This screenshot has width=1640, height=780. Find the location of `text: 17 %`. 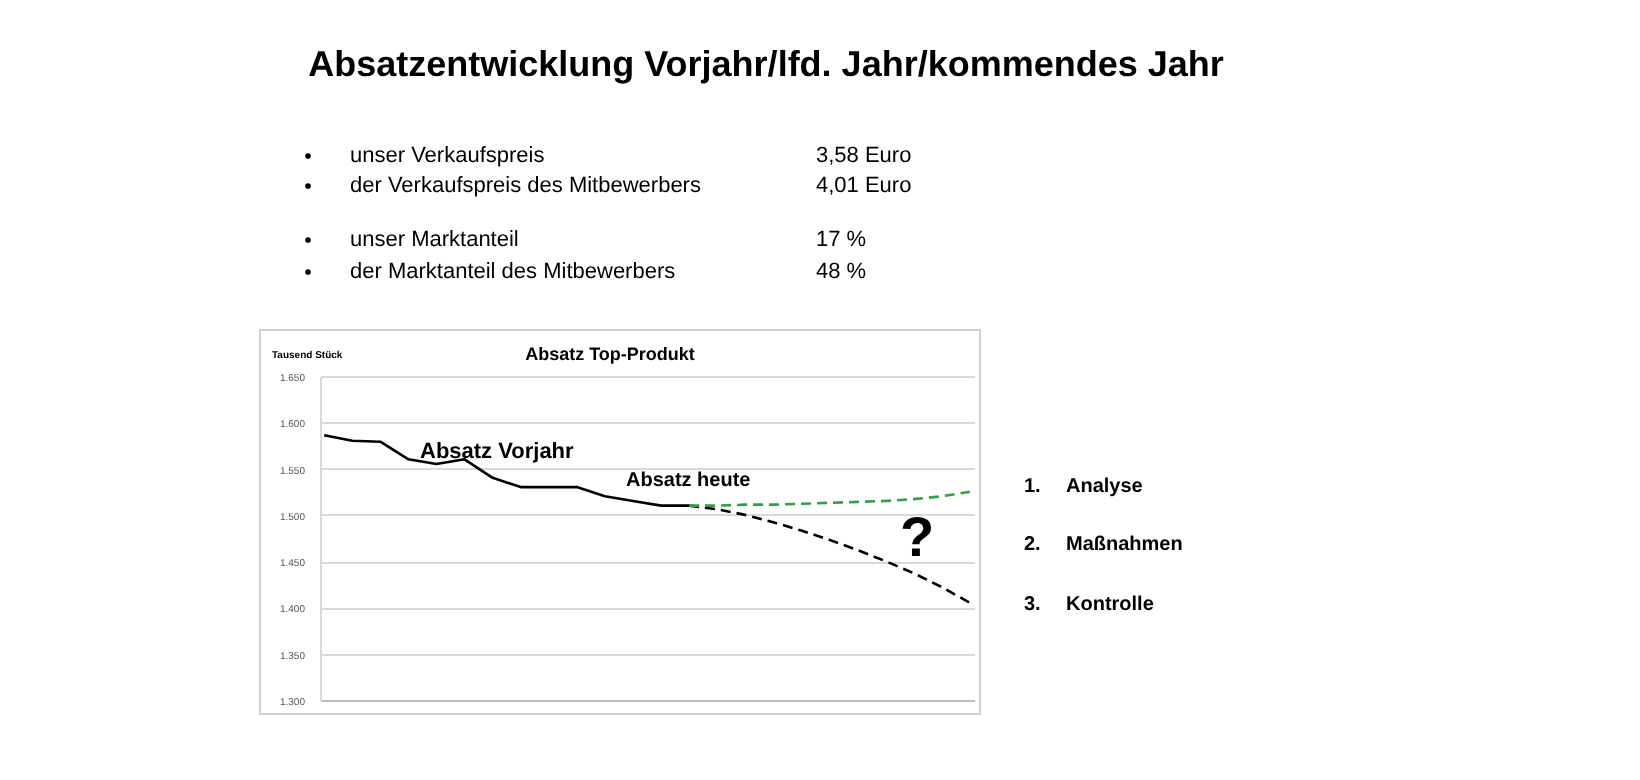

text: 17 % is located at coordinates (841, 240).